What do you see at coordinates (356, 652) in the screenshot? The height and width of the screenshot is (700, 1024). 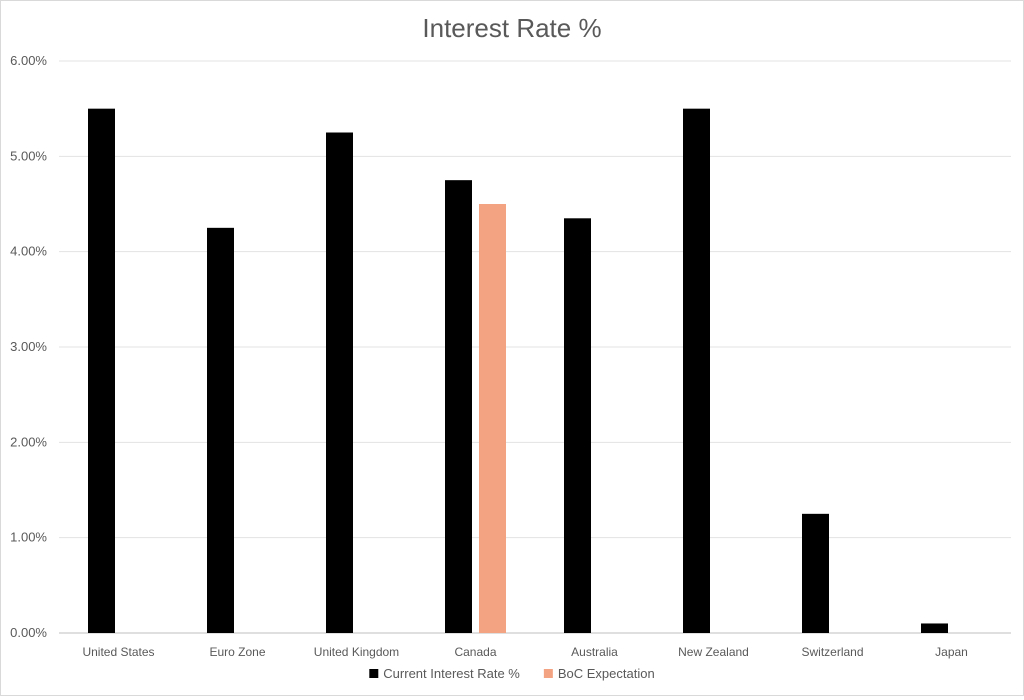 I see `x-tick-label: United Kingdom` at bounding box center [356, 652].